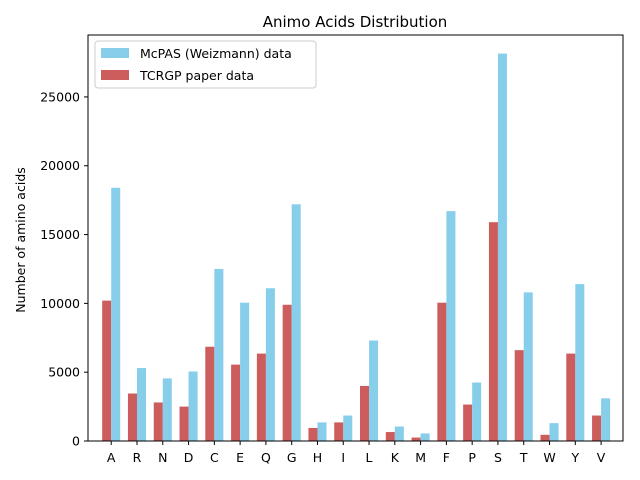 This screenshot has width=640, height=480. What do you see at coordinates (580, 362) in the screenshot?
I see `bar-mcpas-Y` at bounding box center [580, 362].